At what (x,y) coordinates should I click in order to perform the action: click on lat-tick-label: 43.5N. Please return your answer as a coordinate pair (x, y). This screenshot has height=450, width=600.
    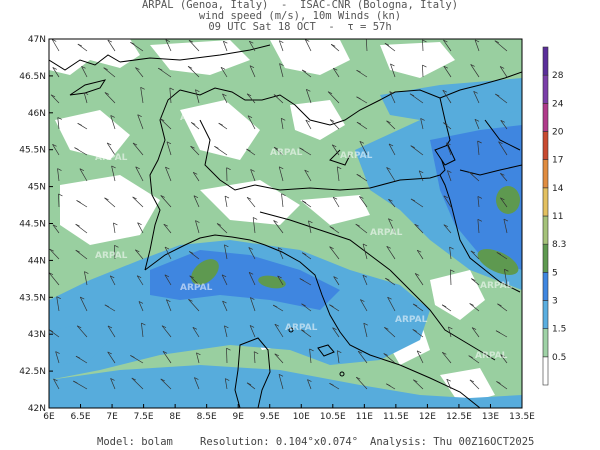
    Looking at the image, I should click on (32, 298).